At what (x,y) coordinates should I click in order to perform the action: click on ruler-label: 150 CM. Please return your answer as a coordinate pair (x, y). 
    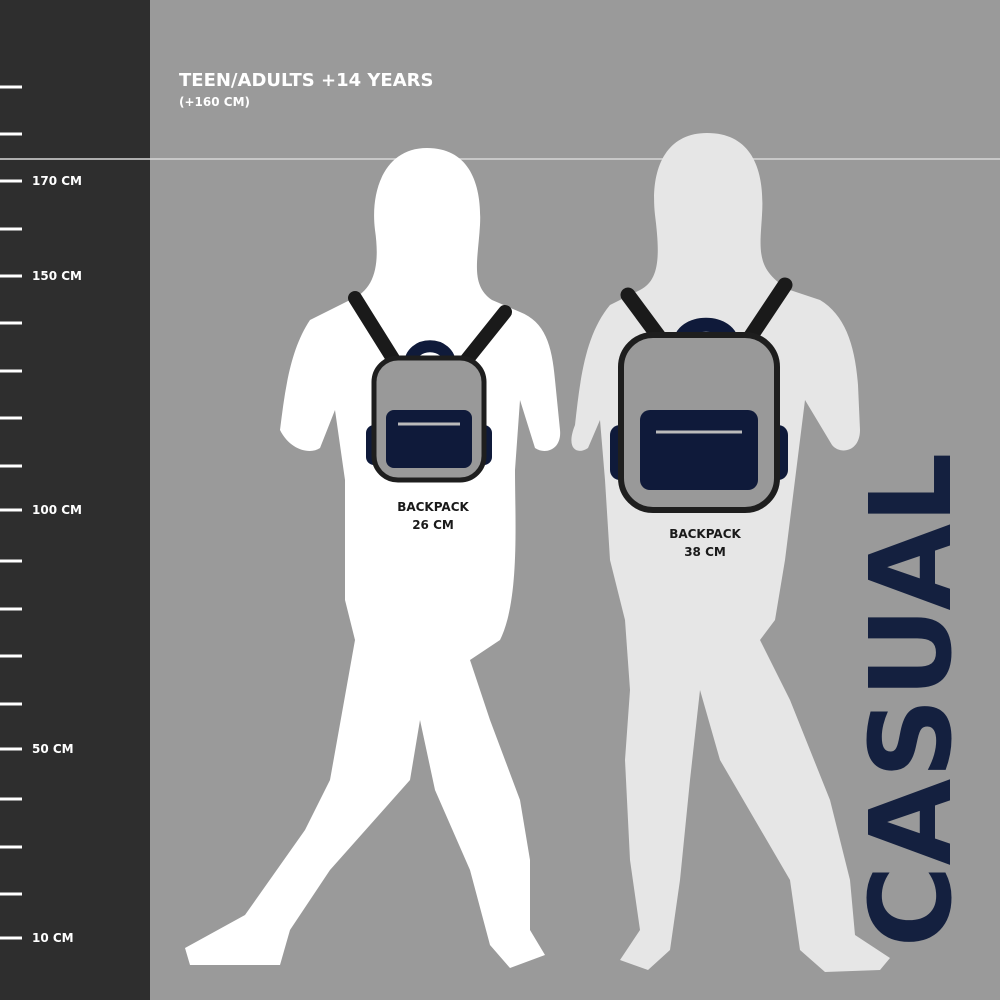
    Looking at the image, I should click on (57, 276).